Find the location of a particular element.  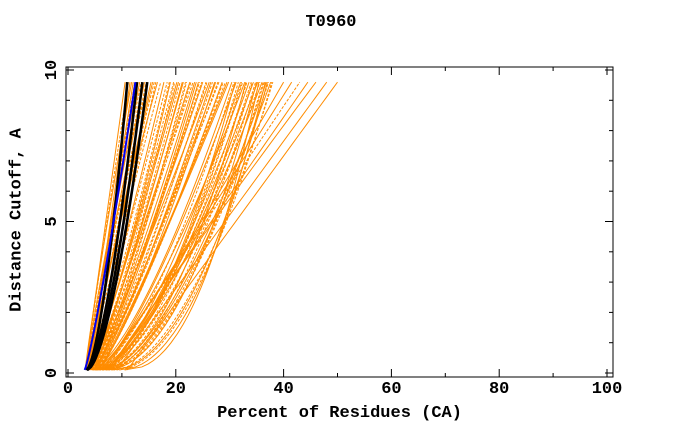

x-tick-label: 0 is located at coordinates (68, 389).